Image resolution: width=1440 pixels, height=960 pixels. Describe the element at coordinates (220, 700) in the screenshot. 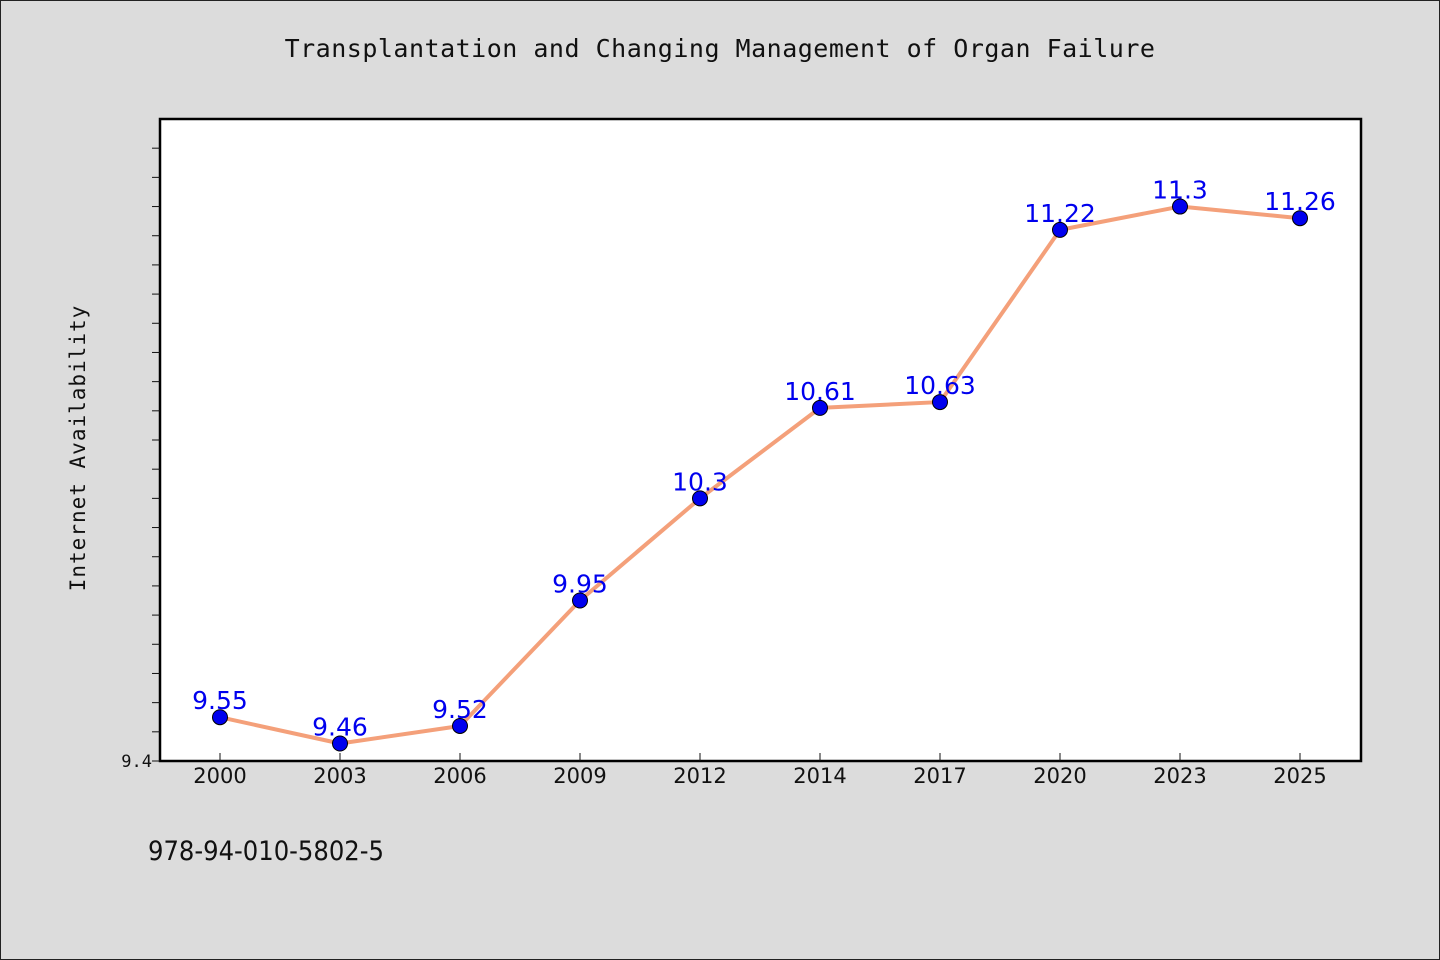

I see `data-label: 9.55` at that location.